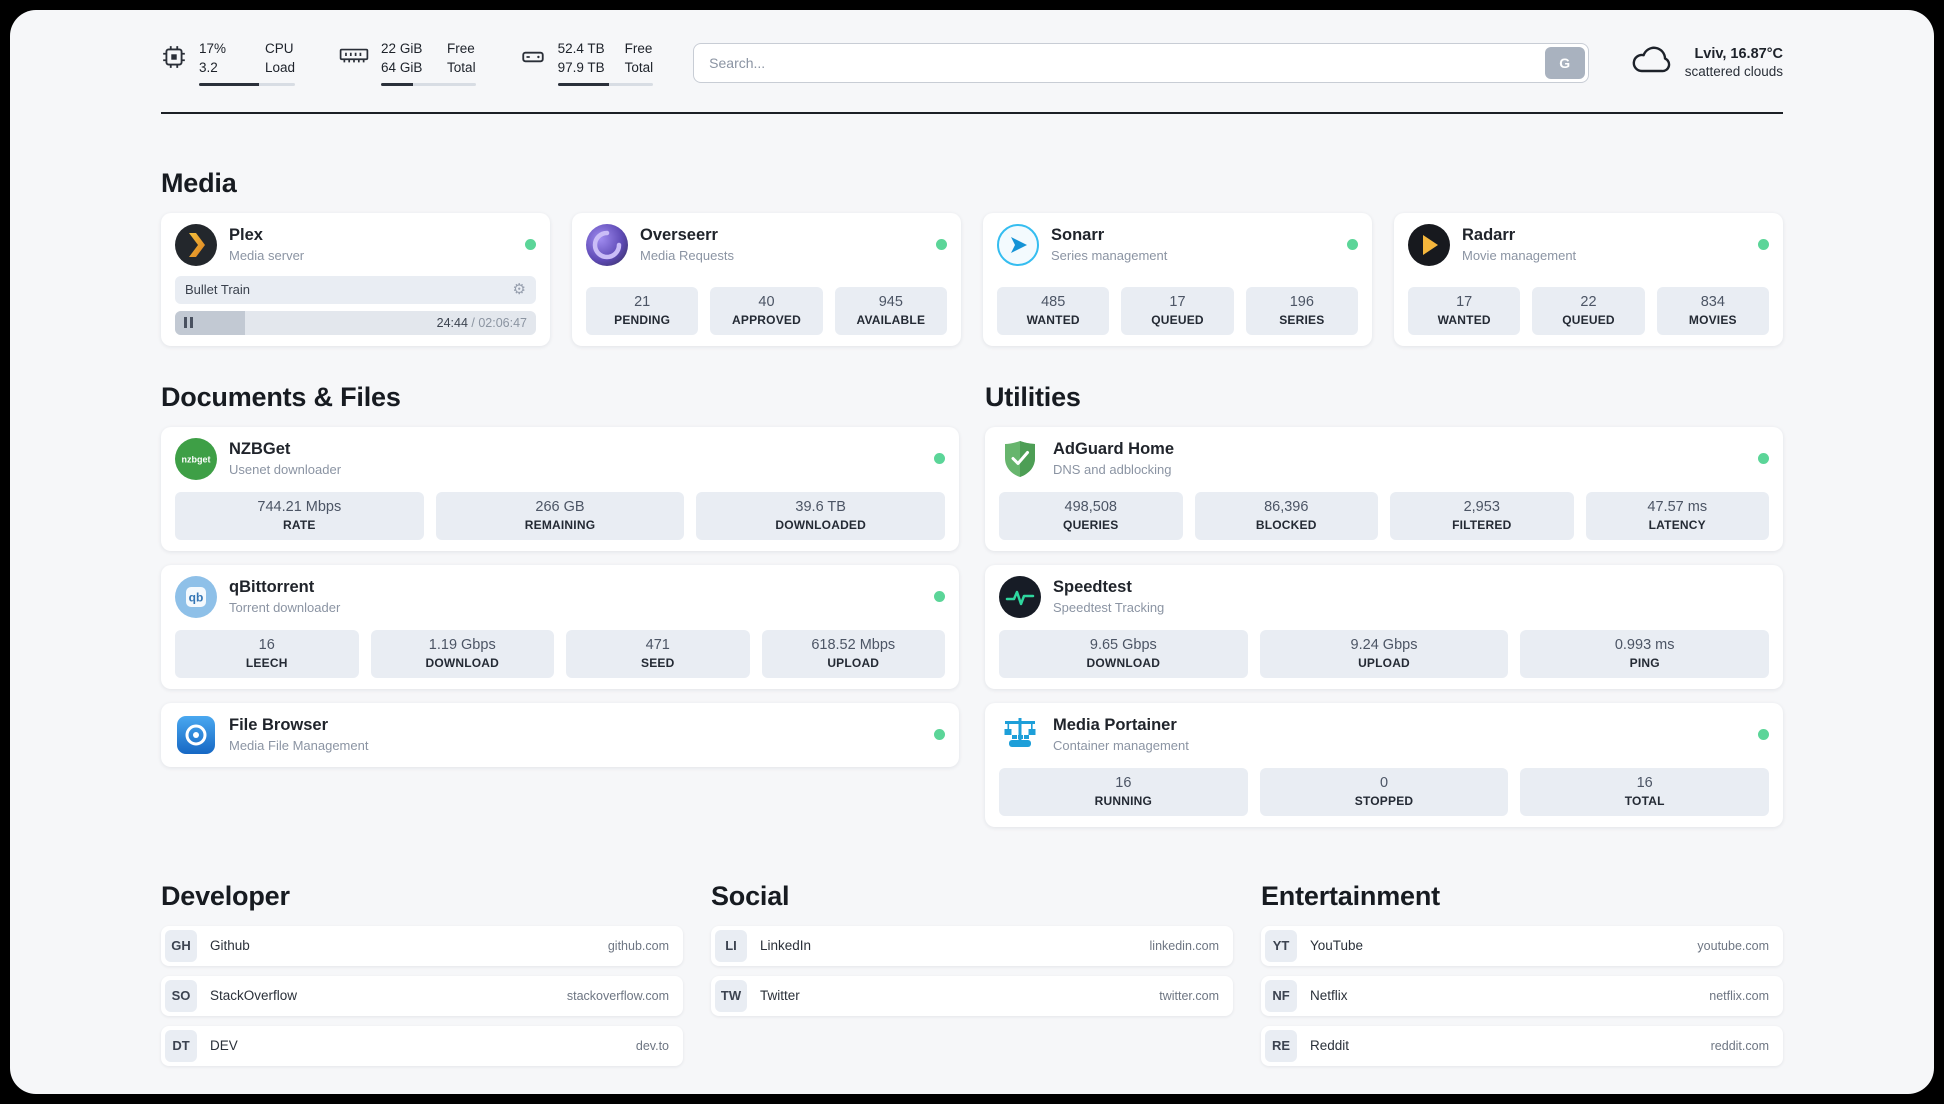 The image size is (1944, 1104). What do you see at coordinates (581, 48) in the screenshot?
I see `disk-free: 52.4 TB` at bounding box center [581, 48].